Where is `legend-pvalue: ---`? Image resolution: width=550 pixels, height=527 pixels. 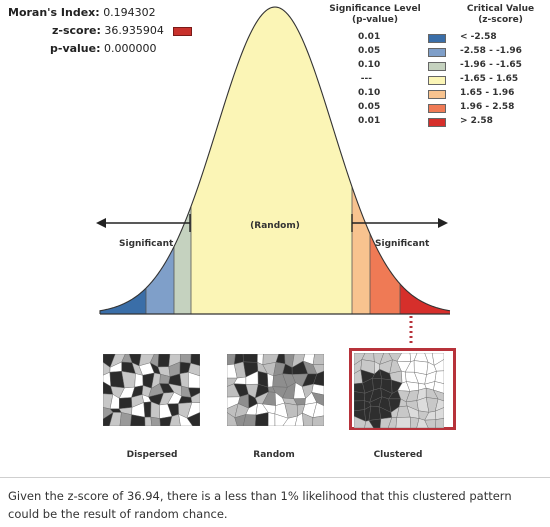
legend-pvalue: --- is located at coordinates (366, 79).